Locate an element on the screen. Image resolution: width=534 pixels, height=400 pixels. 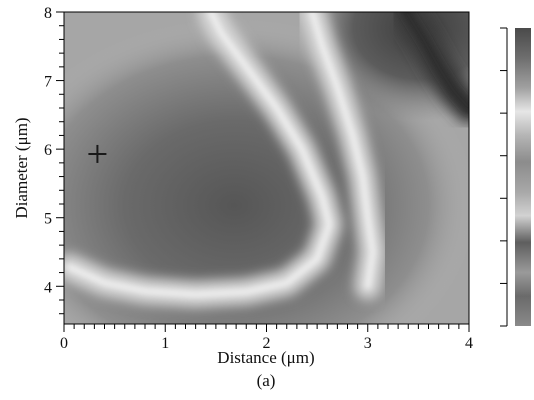
marker-cross is located at coordinates (97, 153).